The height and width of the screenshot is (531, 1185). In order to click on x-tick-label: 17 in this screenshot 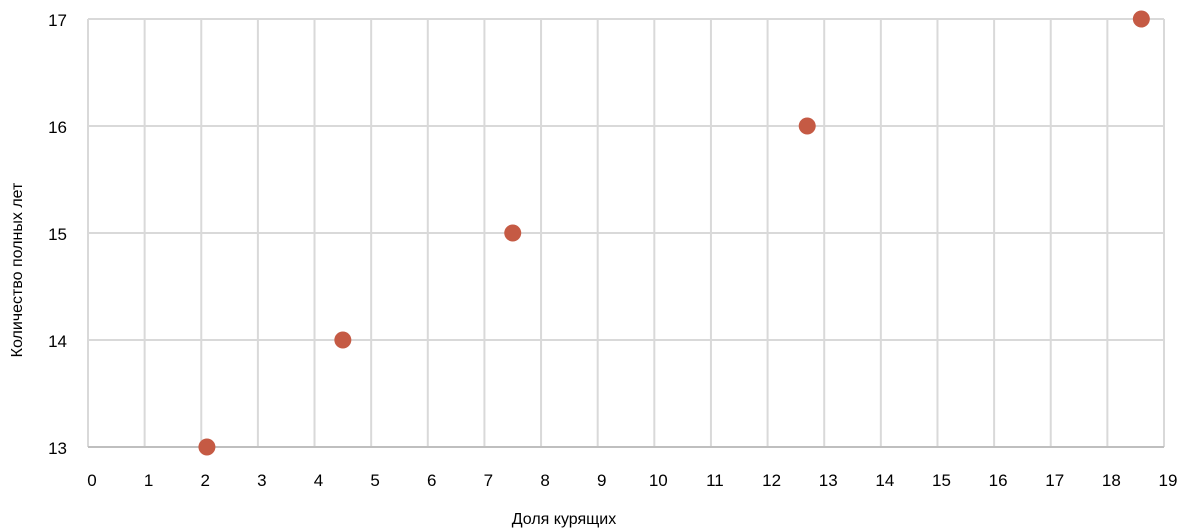, I will do `click(1054, 480)`.